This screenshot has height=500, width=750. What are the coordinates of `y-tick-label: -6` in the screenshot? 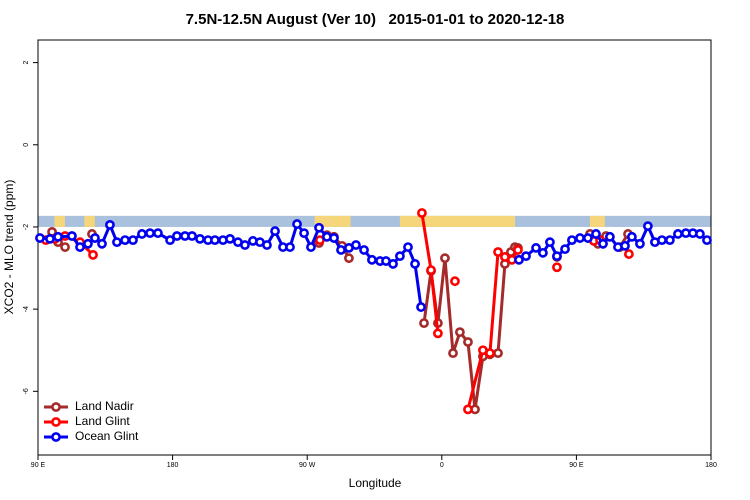 It's located at (26, 391).